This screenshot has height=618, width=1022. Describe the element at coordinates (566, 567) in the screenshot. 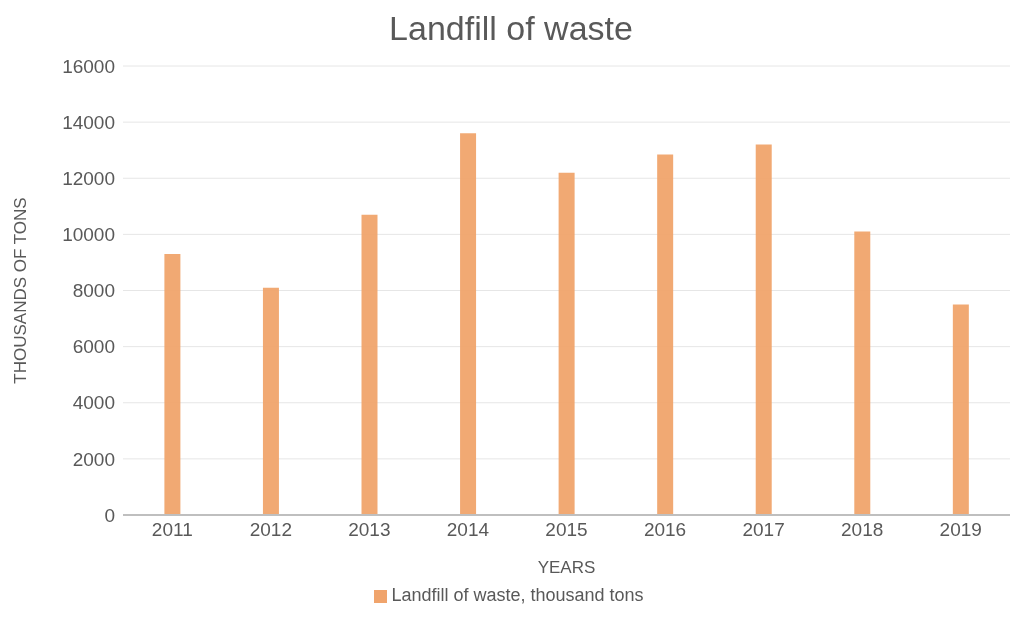

I see `x-axis-title: YEARS` at that location.